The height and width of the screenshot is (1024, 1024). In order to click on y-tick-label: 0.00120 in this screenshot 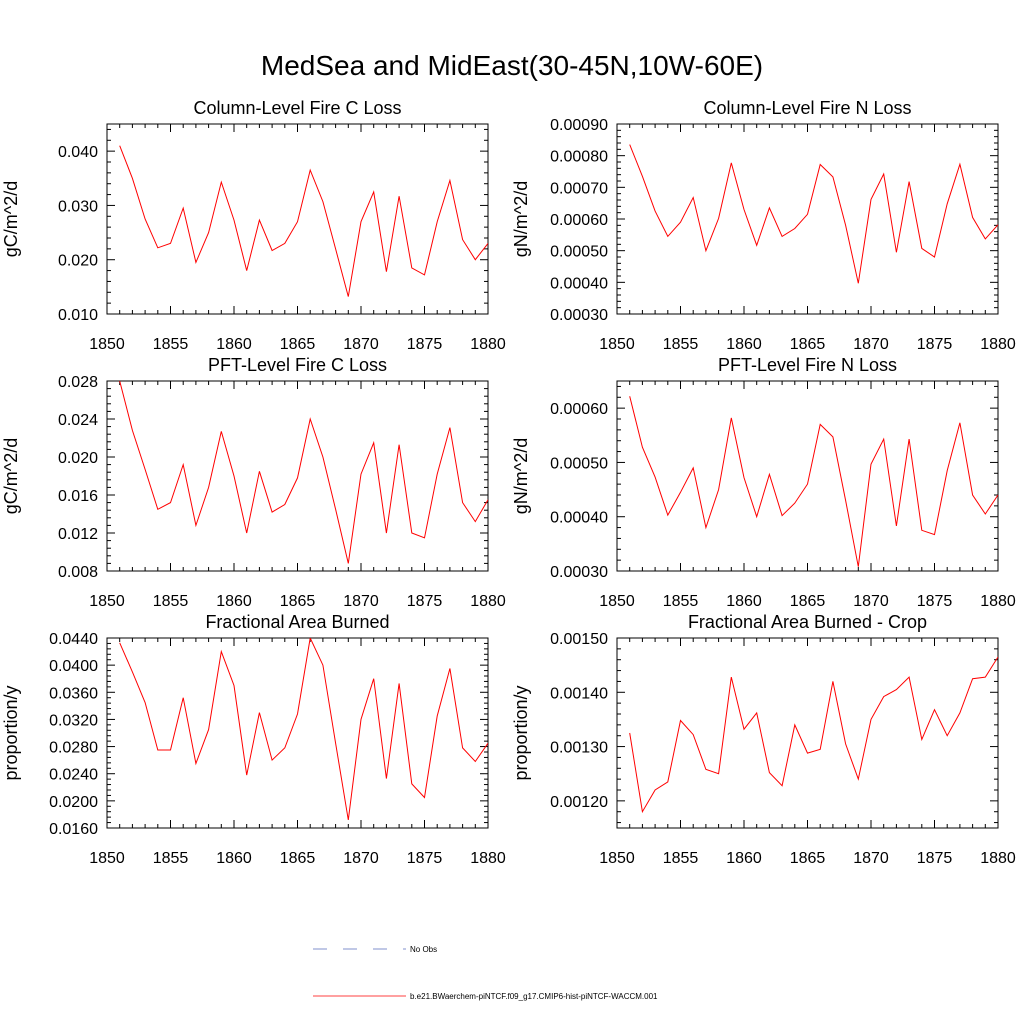, I will do `click(579, 802)`.